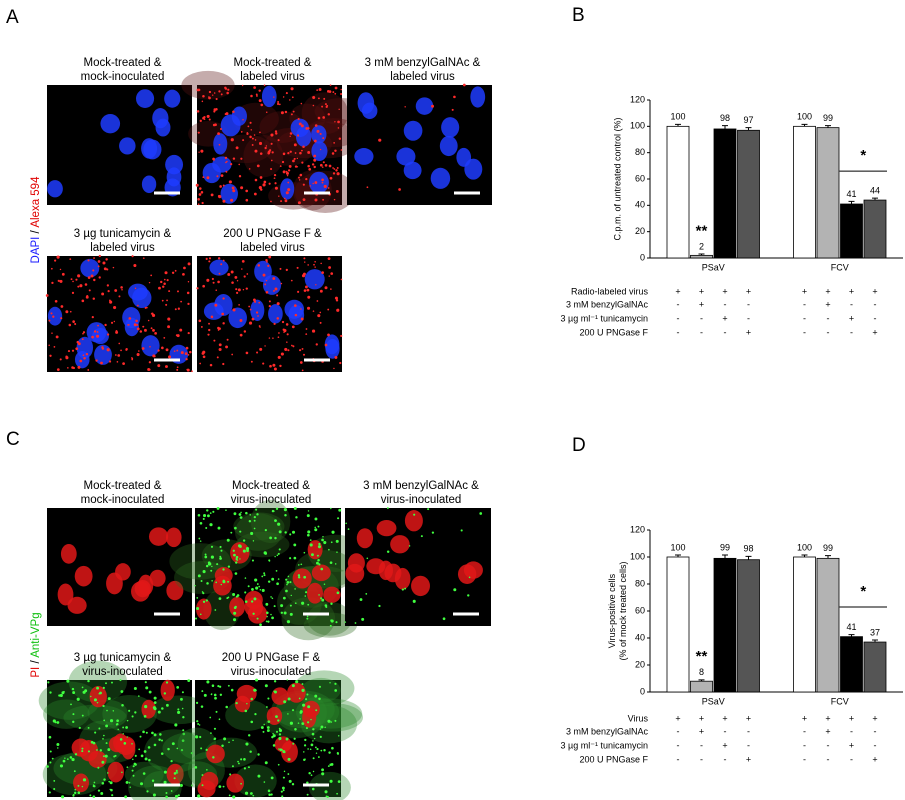  Describe the element at coordinates (613, 759) in the screenshot. I see `condition-label: 200 U PNGase F` at that location.